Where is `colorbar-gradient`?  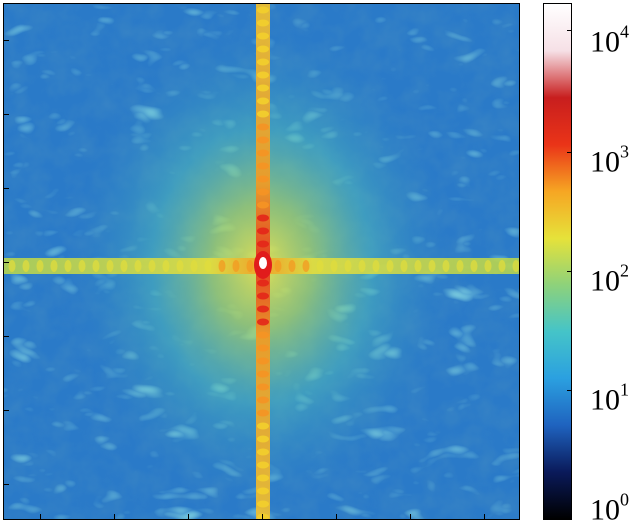
colorbar-gradient is located at coordinates (557, 261).